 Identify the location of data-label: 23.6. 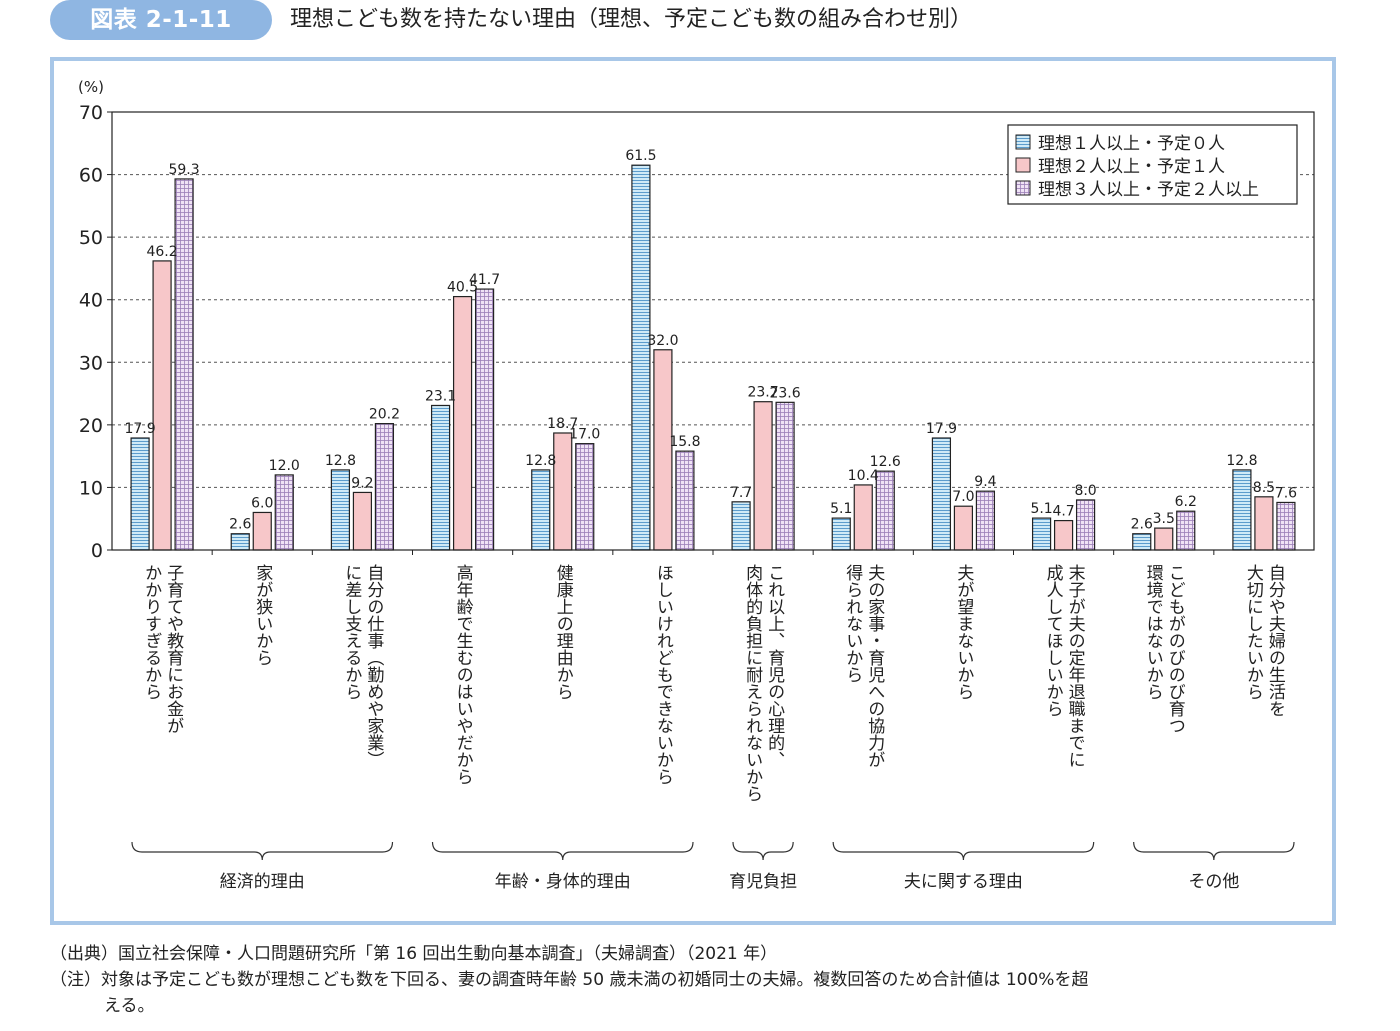
(784, 393).